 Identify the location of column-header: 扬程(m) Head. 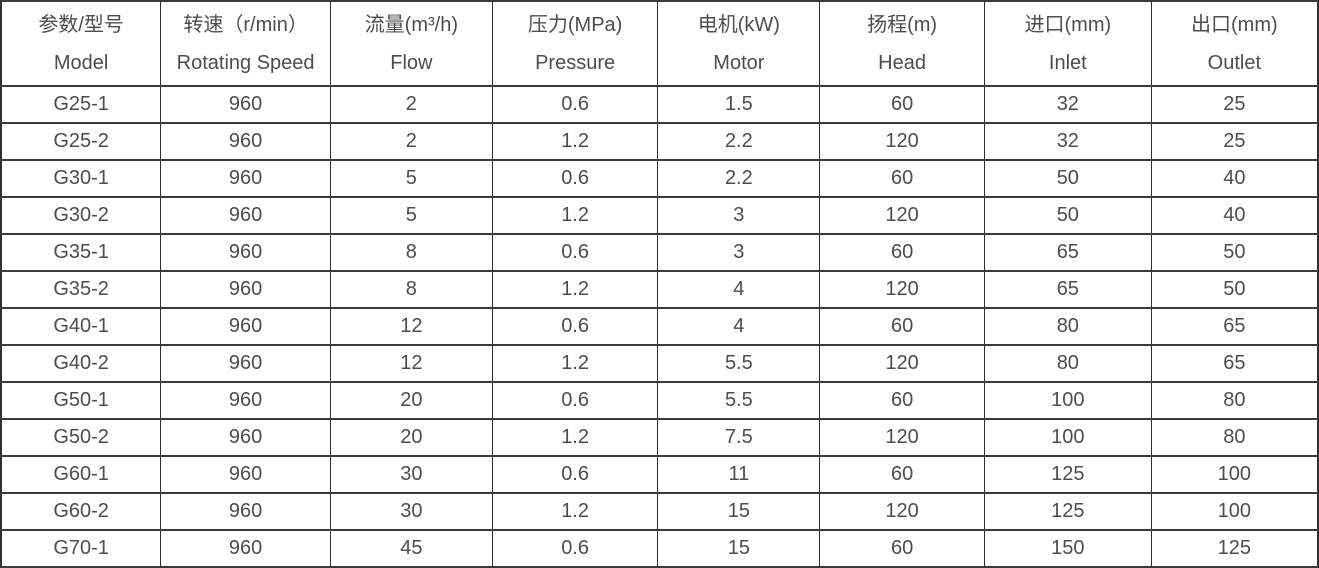
(902, 43).